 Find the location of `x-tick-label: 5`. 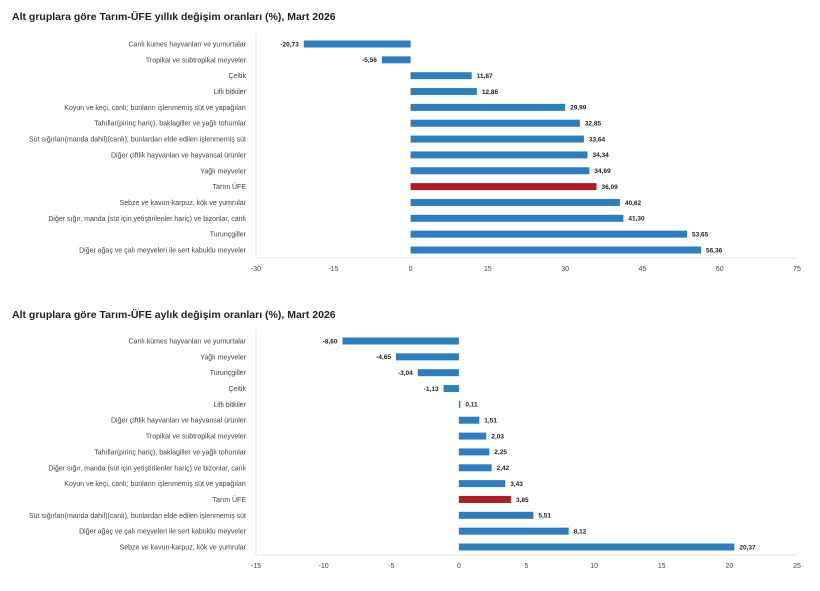

x-tick-label: 5 is located at coordinates (527, 566).